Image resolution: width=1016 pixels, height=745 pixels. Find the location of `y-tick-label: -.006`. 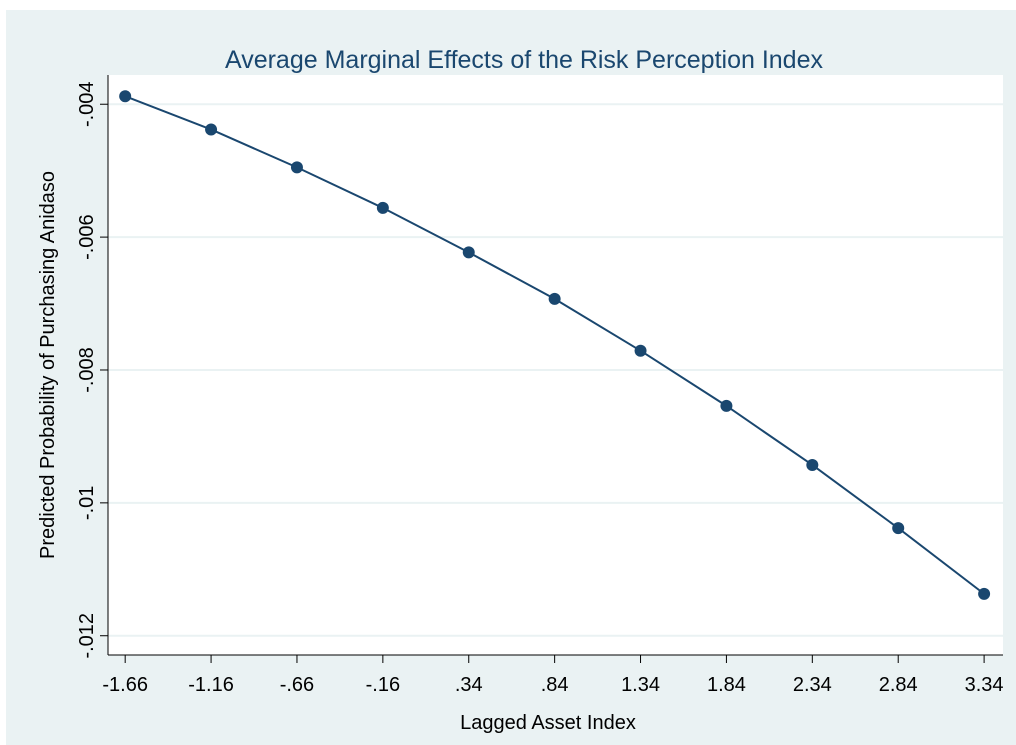

y-tick-label: -.006 is located at coordinates (87, 237).